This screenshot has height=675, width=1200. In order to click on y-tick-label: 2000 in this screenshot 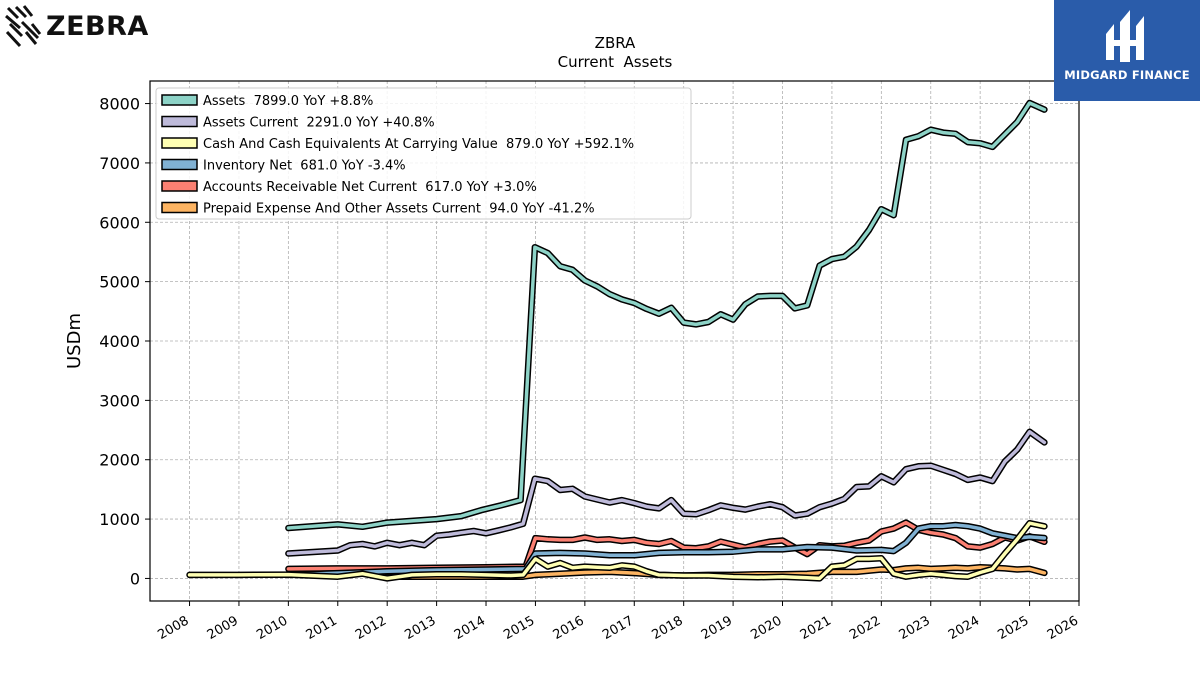, I will do `click(119, 460)`.